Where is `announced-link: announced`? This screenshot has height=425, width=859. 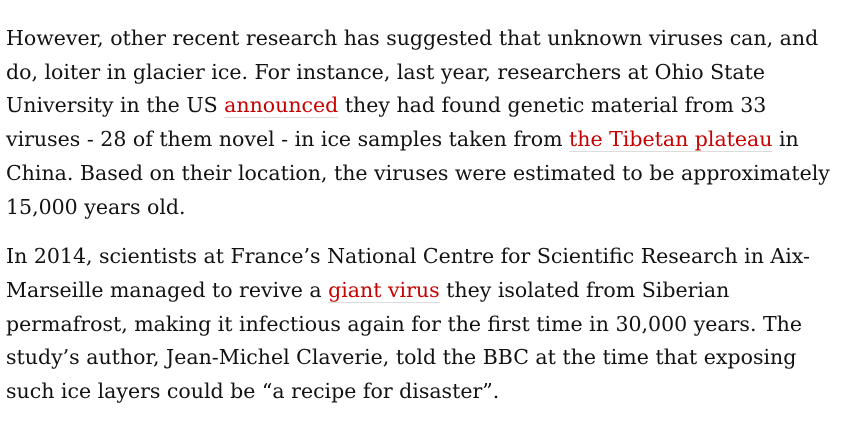
announced-link: announced is located at coordinates (281, 106).